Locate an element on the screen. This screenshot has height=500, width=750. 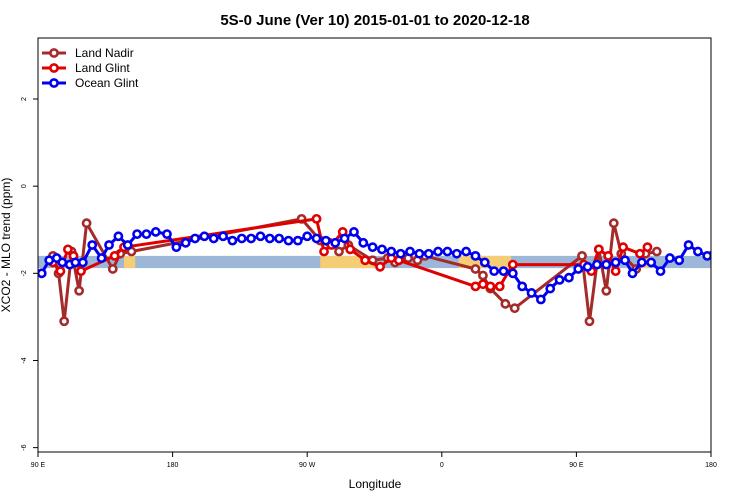
x-tick-label: 0 is located at coordinates (442, 465).